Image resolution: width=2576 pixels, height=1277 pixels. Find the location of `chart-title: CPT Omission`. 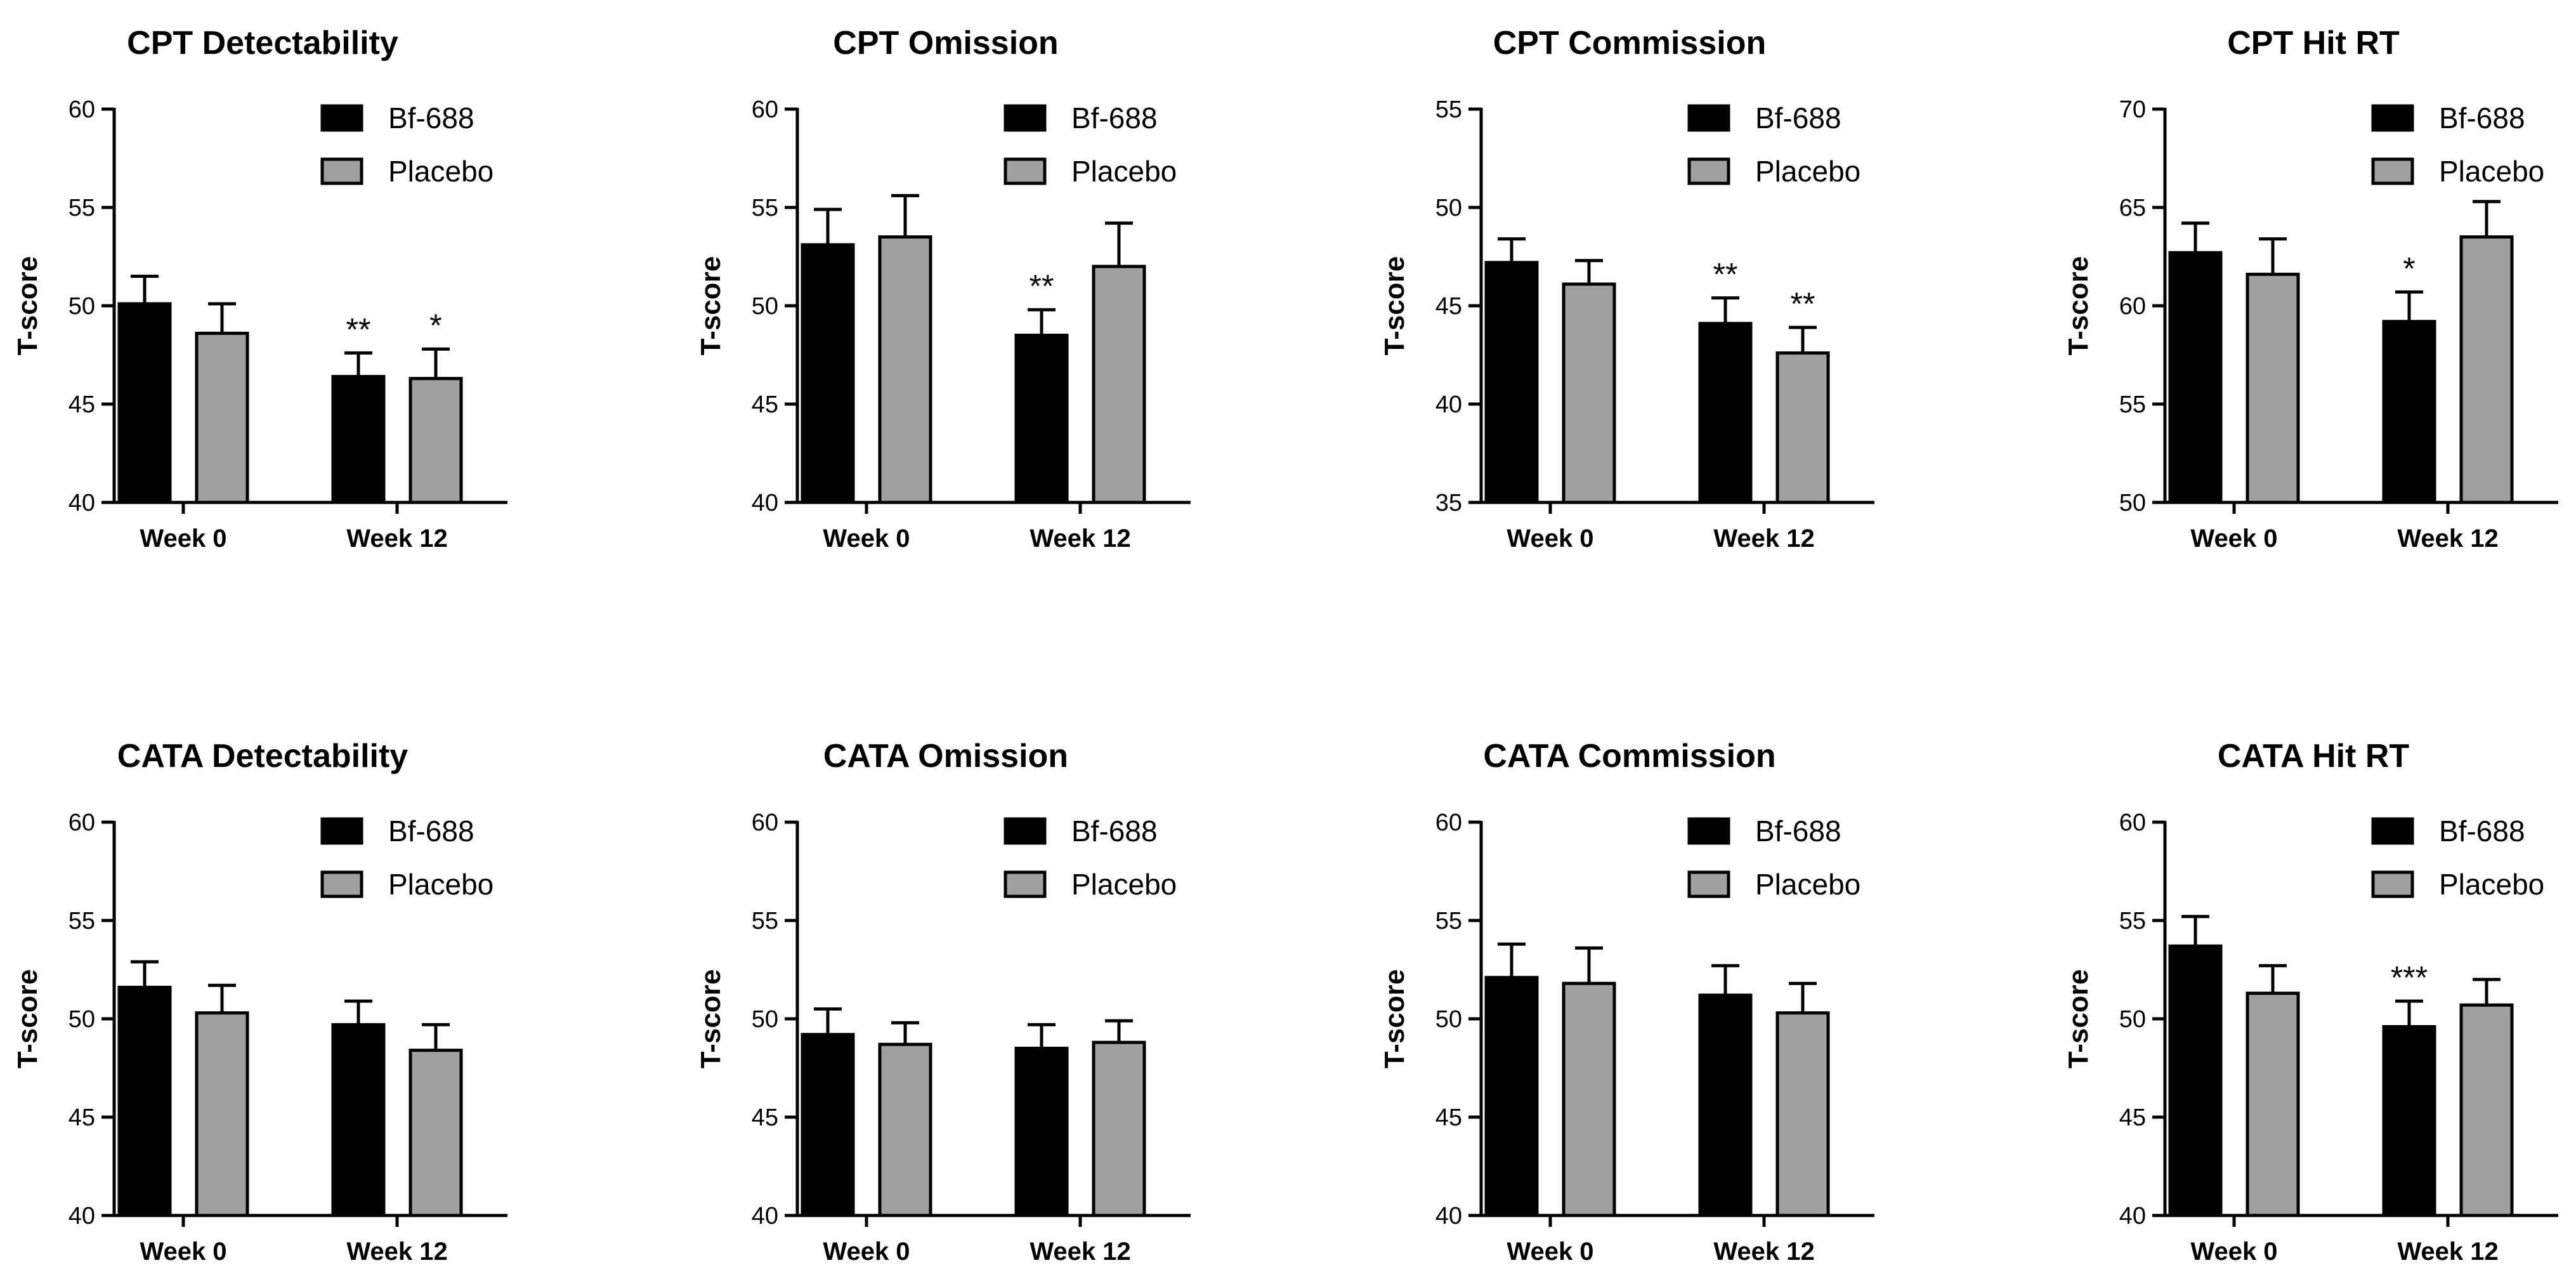

chart-title: CPT Omission is located at coordinates (945, 44).